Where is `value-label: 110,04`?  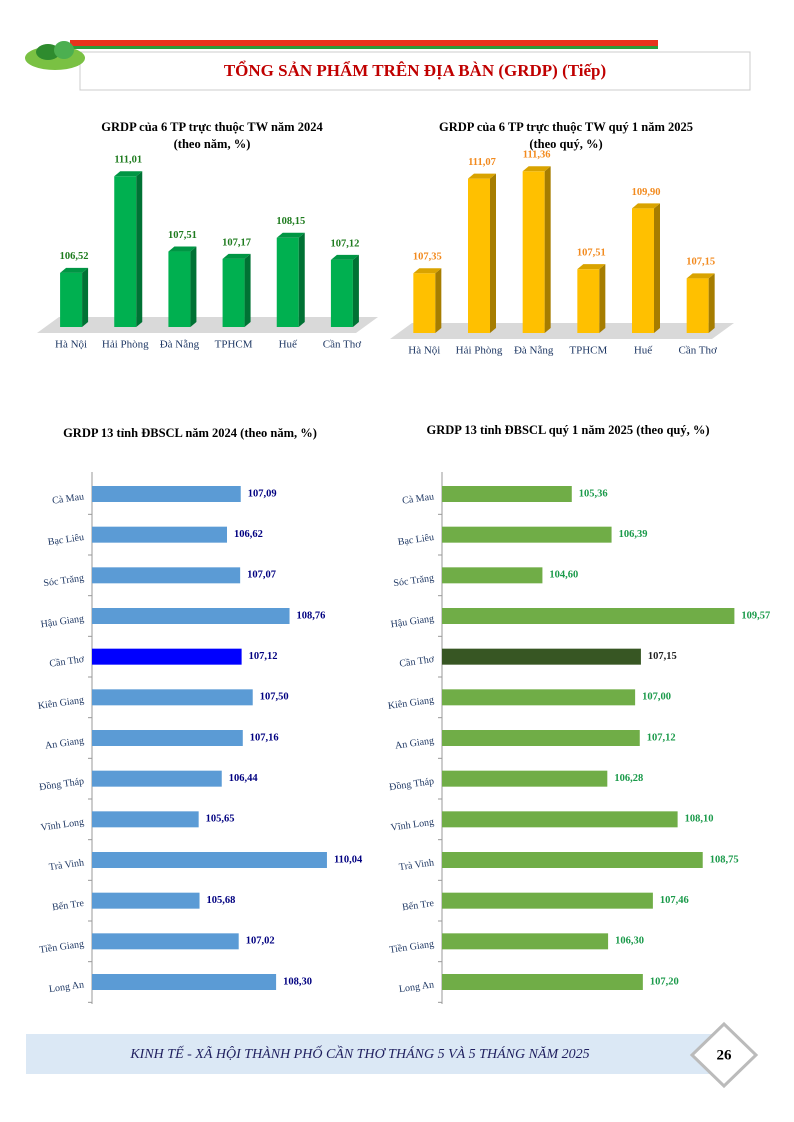 value-label: 110,04 is located at coordinates (348, 859).